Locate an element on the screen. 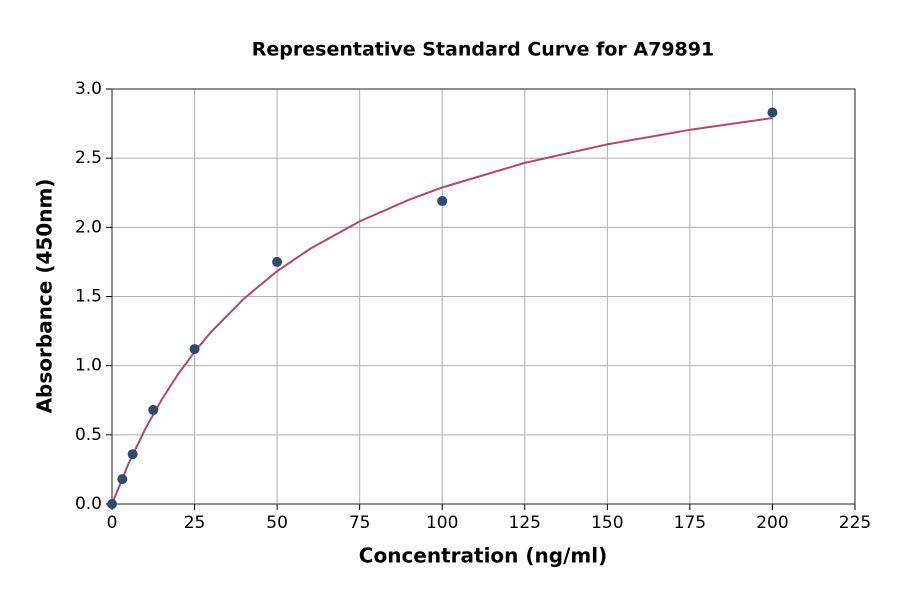 This screenshot has width=900, height=594. chart-title: Representative Standard Curve for A79891 is located at coordinates (483, 50).